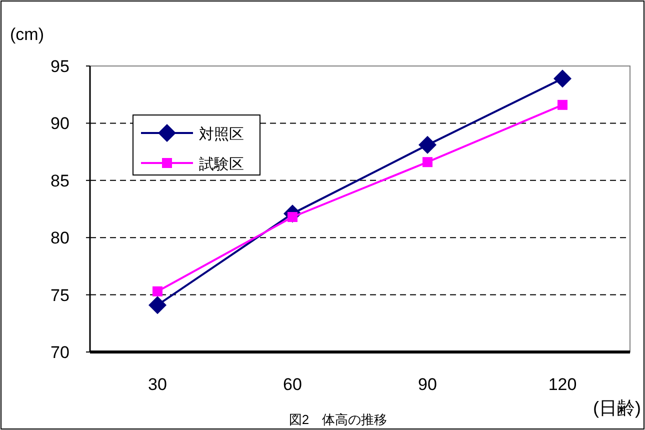  Describe the element at coordinates (157, 384) in the screenshot. I see `x-tick-label: 30` at that location.